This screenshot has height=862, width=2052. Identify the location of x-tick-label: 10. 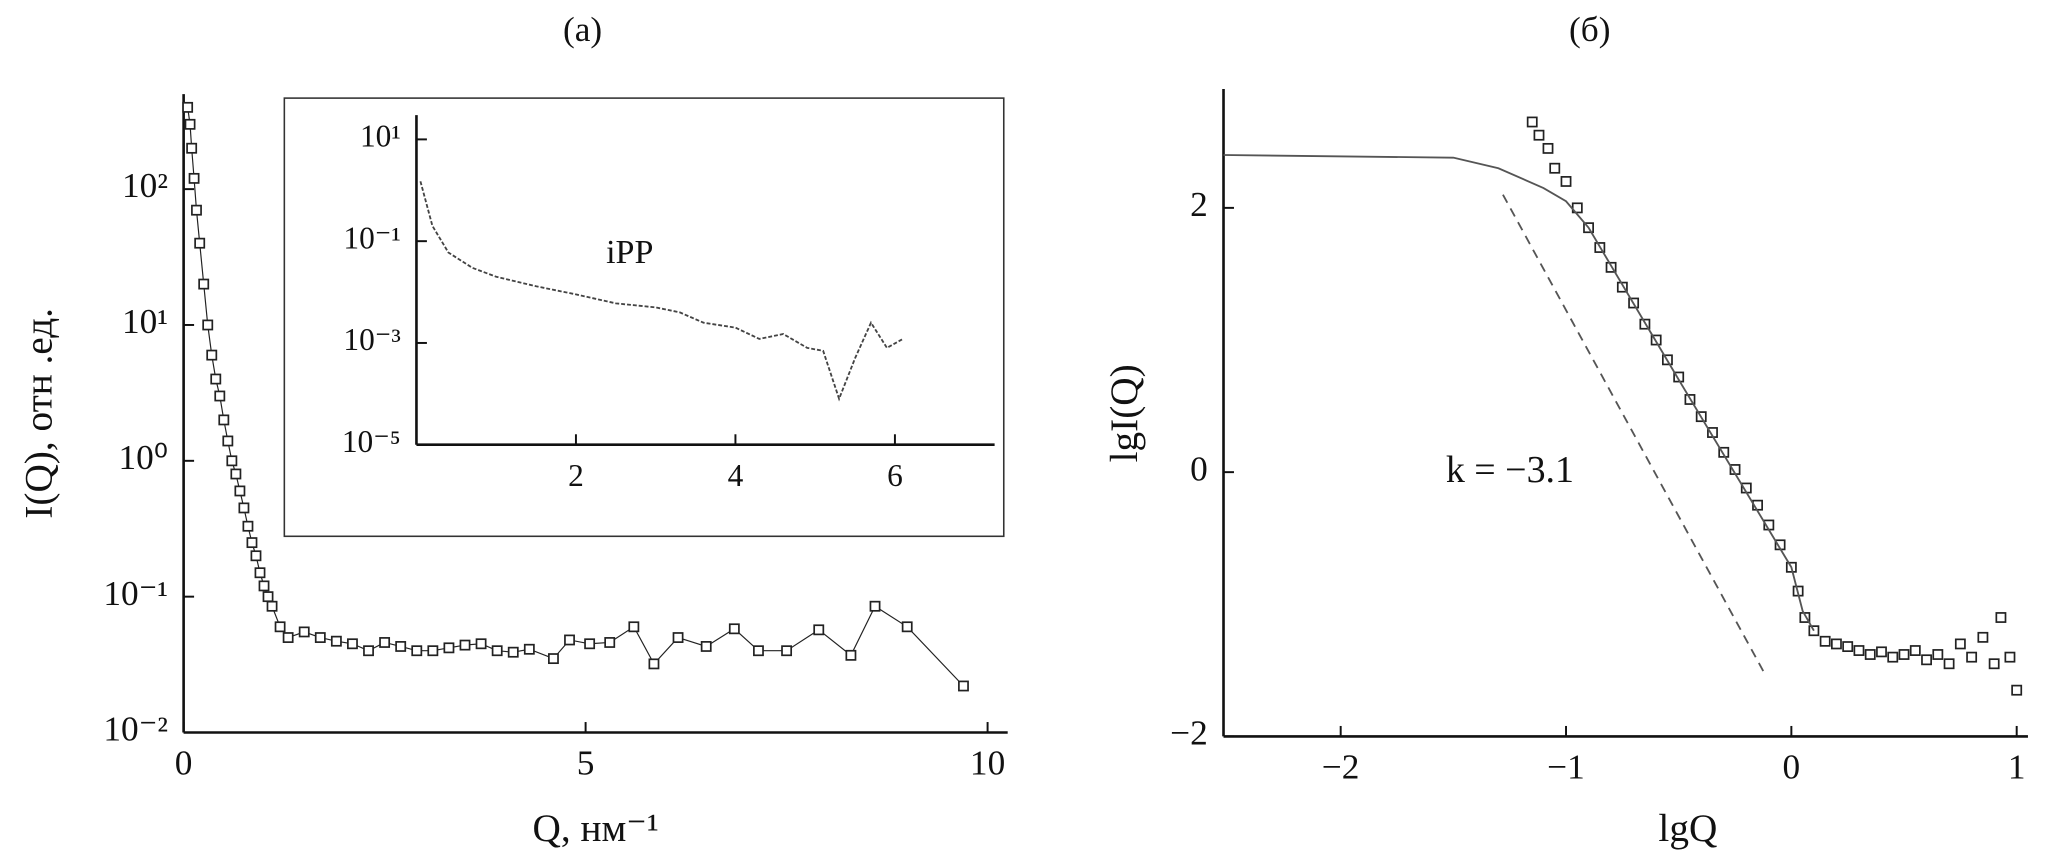
(987, 763).